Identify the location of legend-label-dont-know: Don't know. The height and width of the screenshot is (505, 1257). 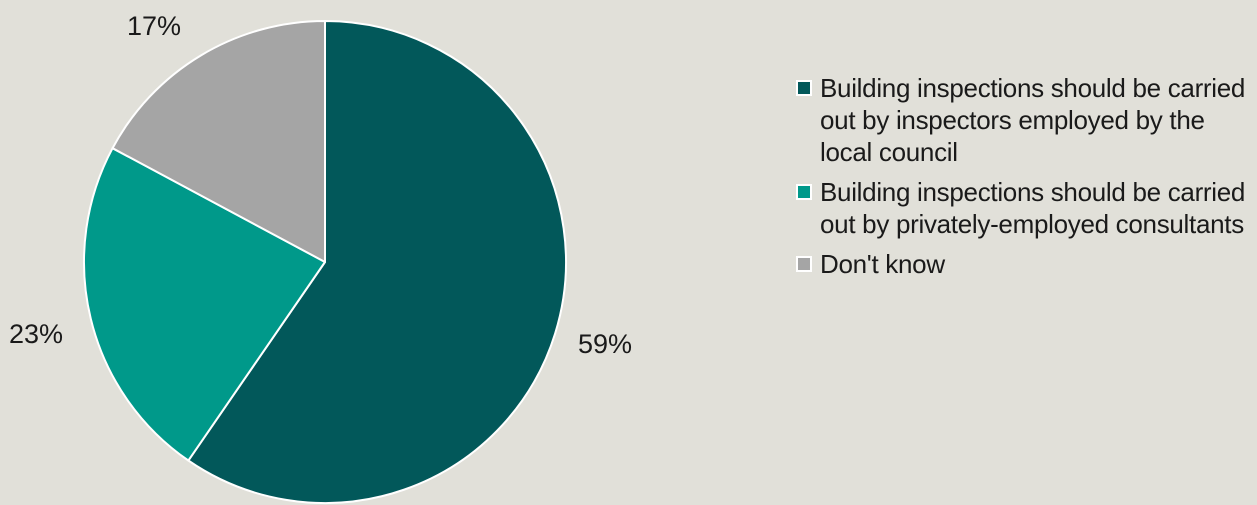
(882, 264).